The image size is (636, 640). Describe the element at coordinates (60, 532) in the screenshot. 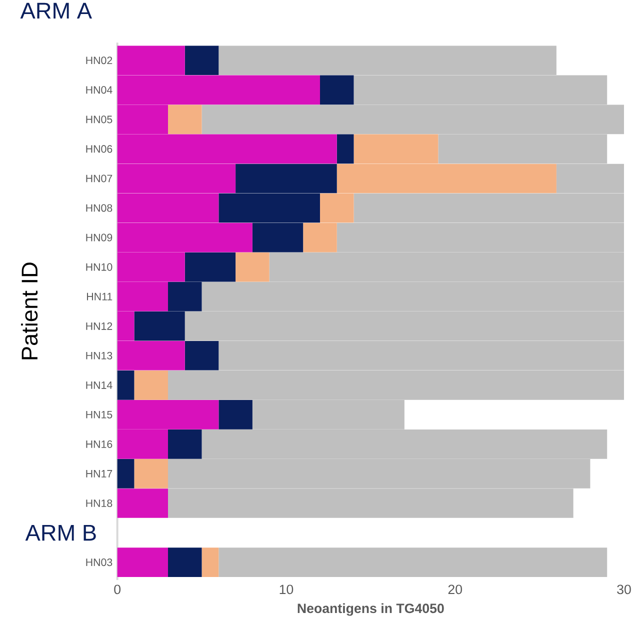

I see `text: ARM B` at that location.